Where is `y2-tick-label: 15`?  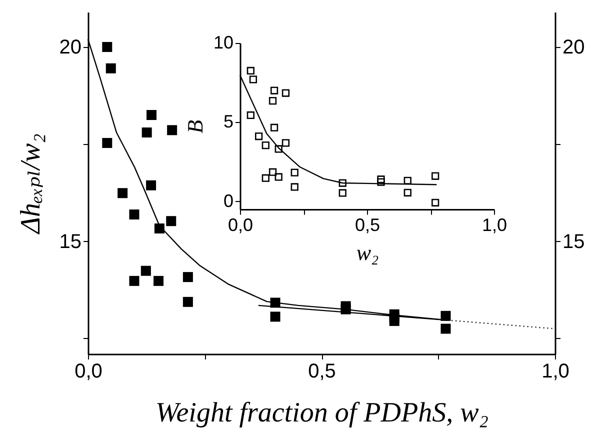
y2-tick-label: 15 is located at coordinates (573, 241).